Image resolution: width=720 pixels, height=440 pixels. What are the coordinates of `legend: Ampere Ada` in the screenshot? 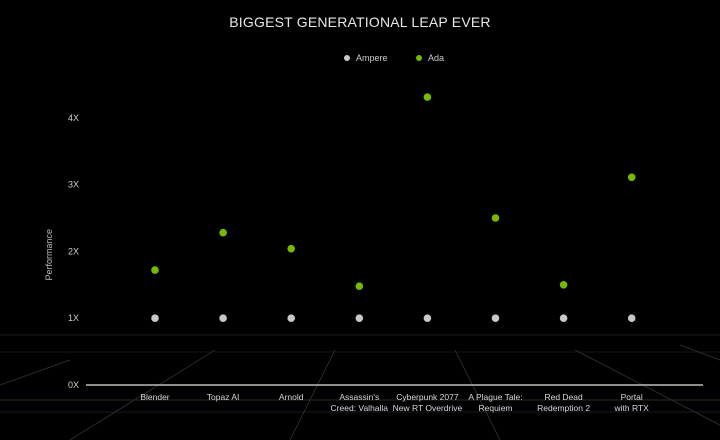 It's located at (360, 60).